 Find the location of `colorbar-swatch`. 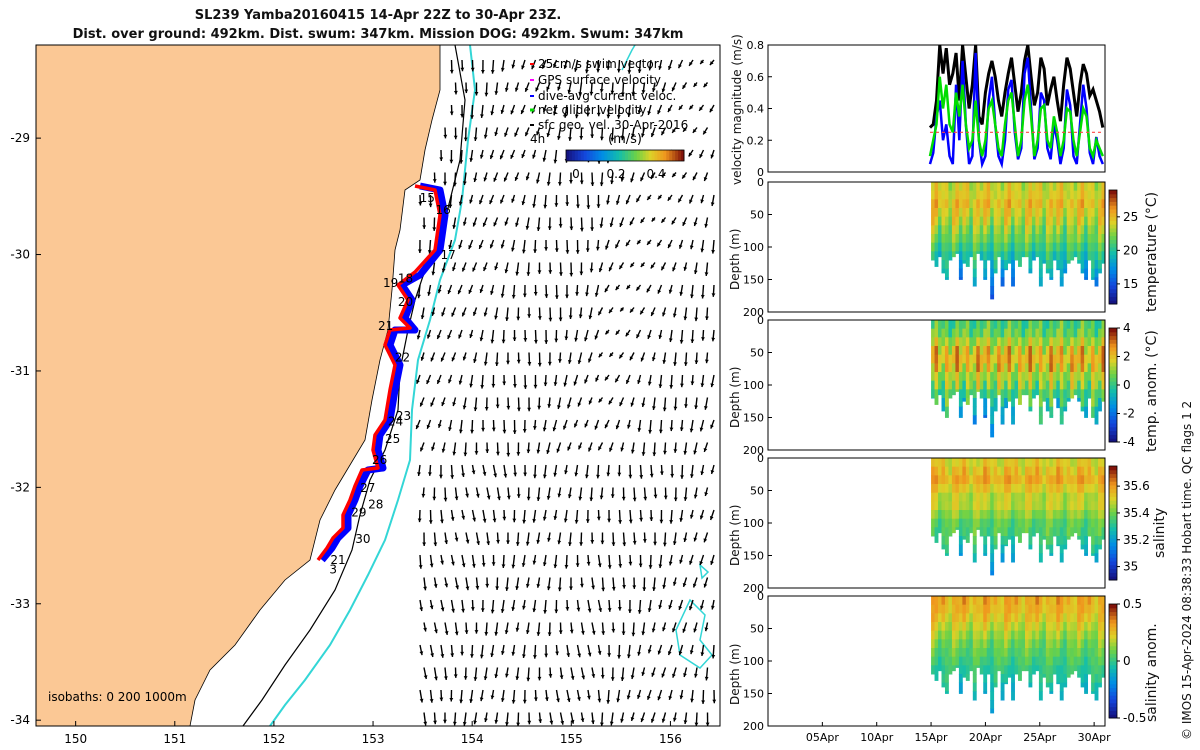

colorbar-swatch is located at coordinates (624, 155).